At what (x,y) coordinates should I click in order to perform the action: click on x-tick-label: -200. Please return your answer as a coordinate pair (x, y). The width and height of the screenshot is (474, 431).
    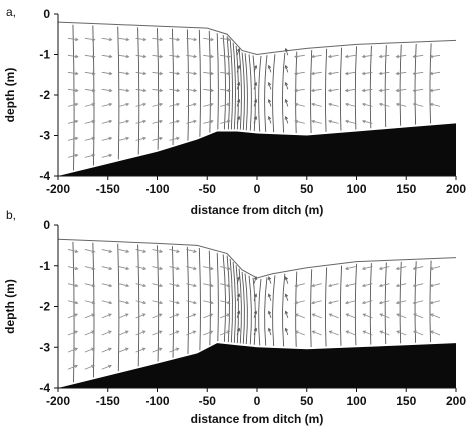
    Looking at the image, I should click on (58, 189).